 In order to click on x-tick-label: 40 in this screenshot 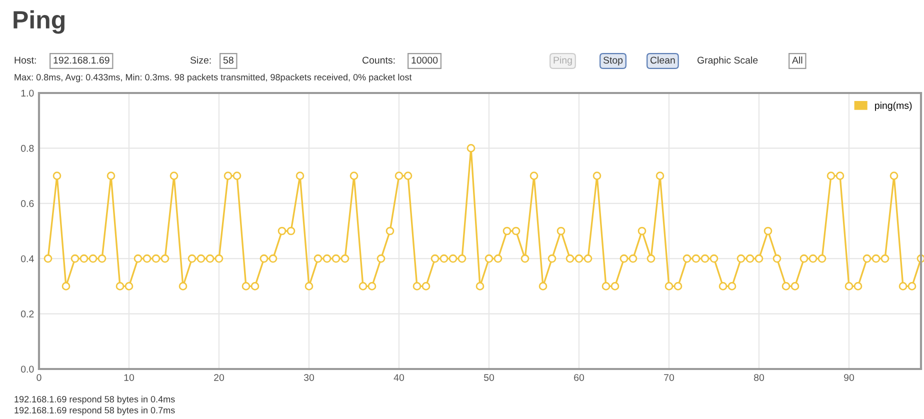, I will do `click(399, 377)`.